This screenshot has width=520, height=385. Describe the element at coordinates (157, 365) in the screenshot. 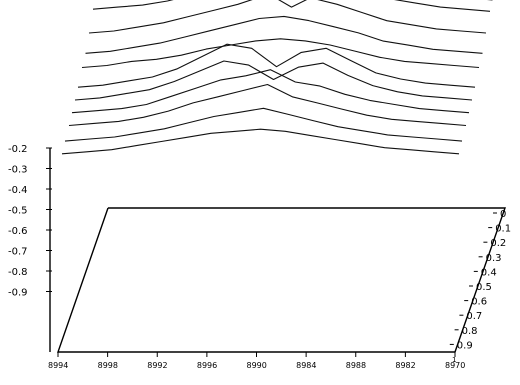

I see `x-tick-label-2: 8992` at that location.